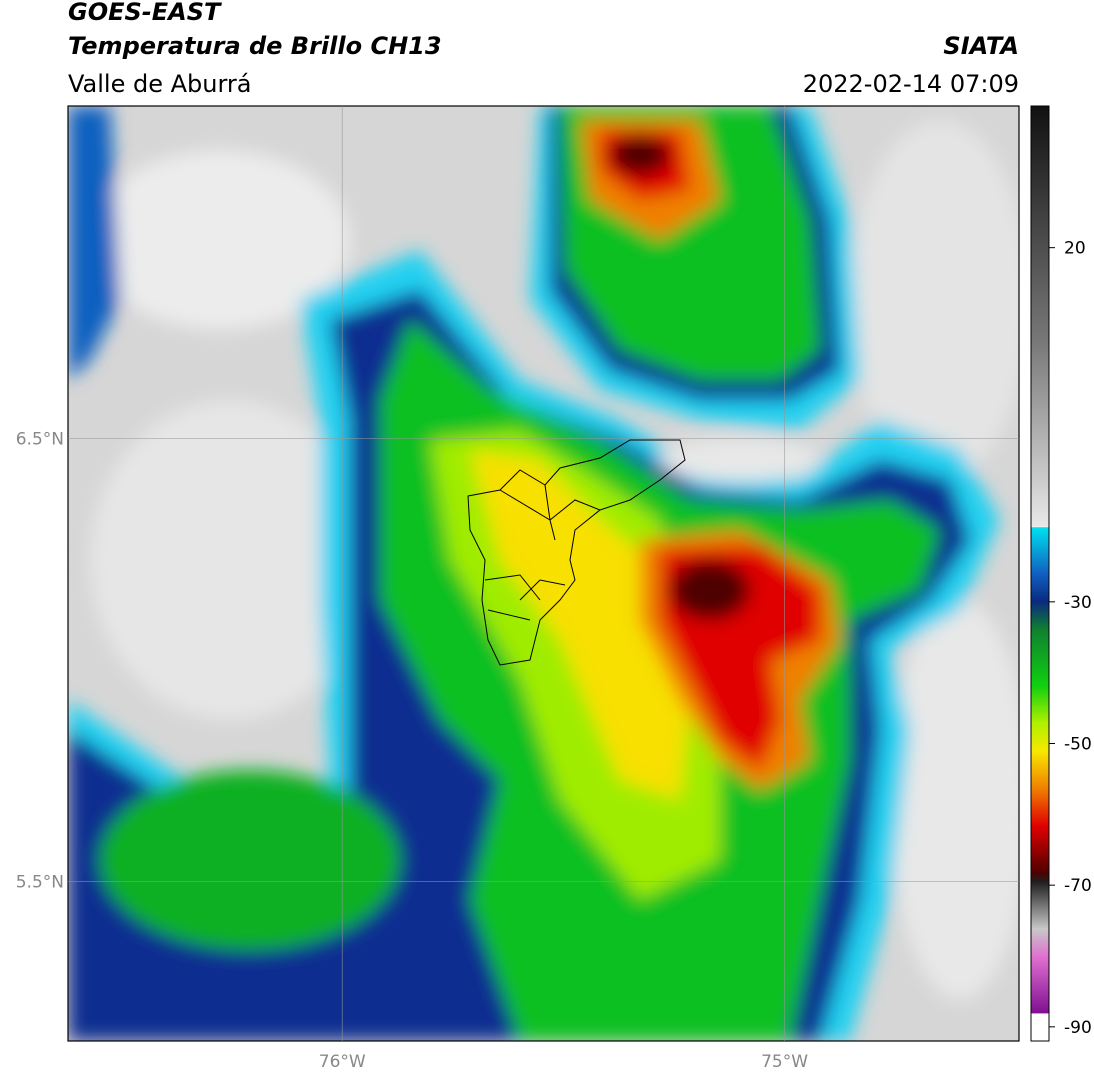 The height and width of the screenshot is (1078, 1094). I want to click on title: GOES-EAST, so click(145, 13).